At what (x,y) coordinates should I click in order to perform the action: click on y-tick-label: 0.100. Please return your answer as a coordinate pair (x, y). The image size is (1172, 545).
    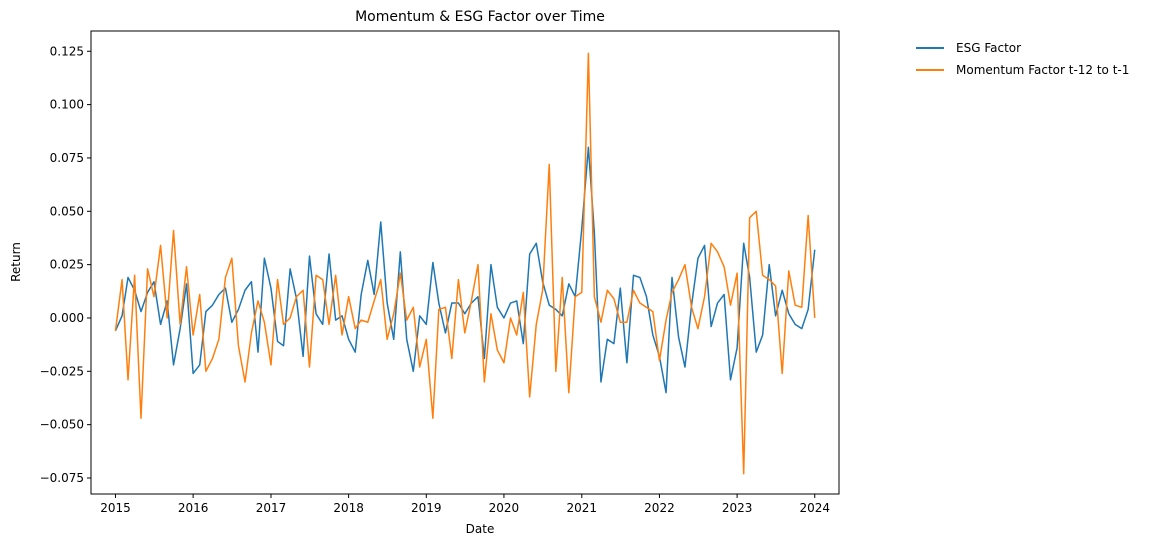
    Looking at the image, I should click on (67, 105).